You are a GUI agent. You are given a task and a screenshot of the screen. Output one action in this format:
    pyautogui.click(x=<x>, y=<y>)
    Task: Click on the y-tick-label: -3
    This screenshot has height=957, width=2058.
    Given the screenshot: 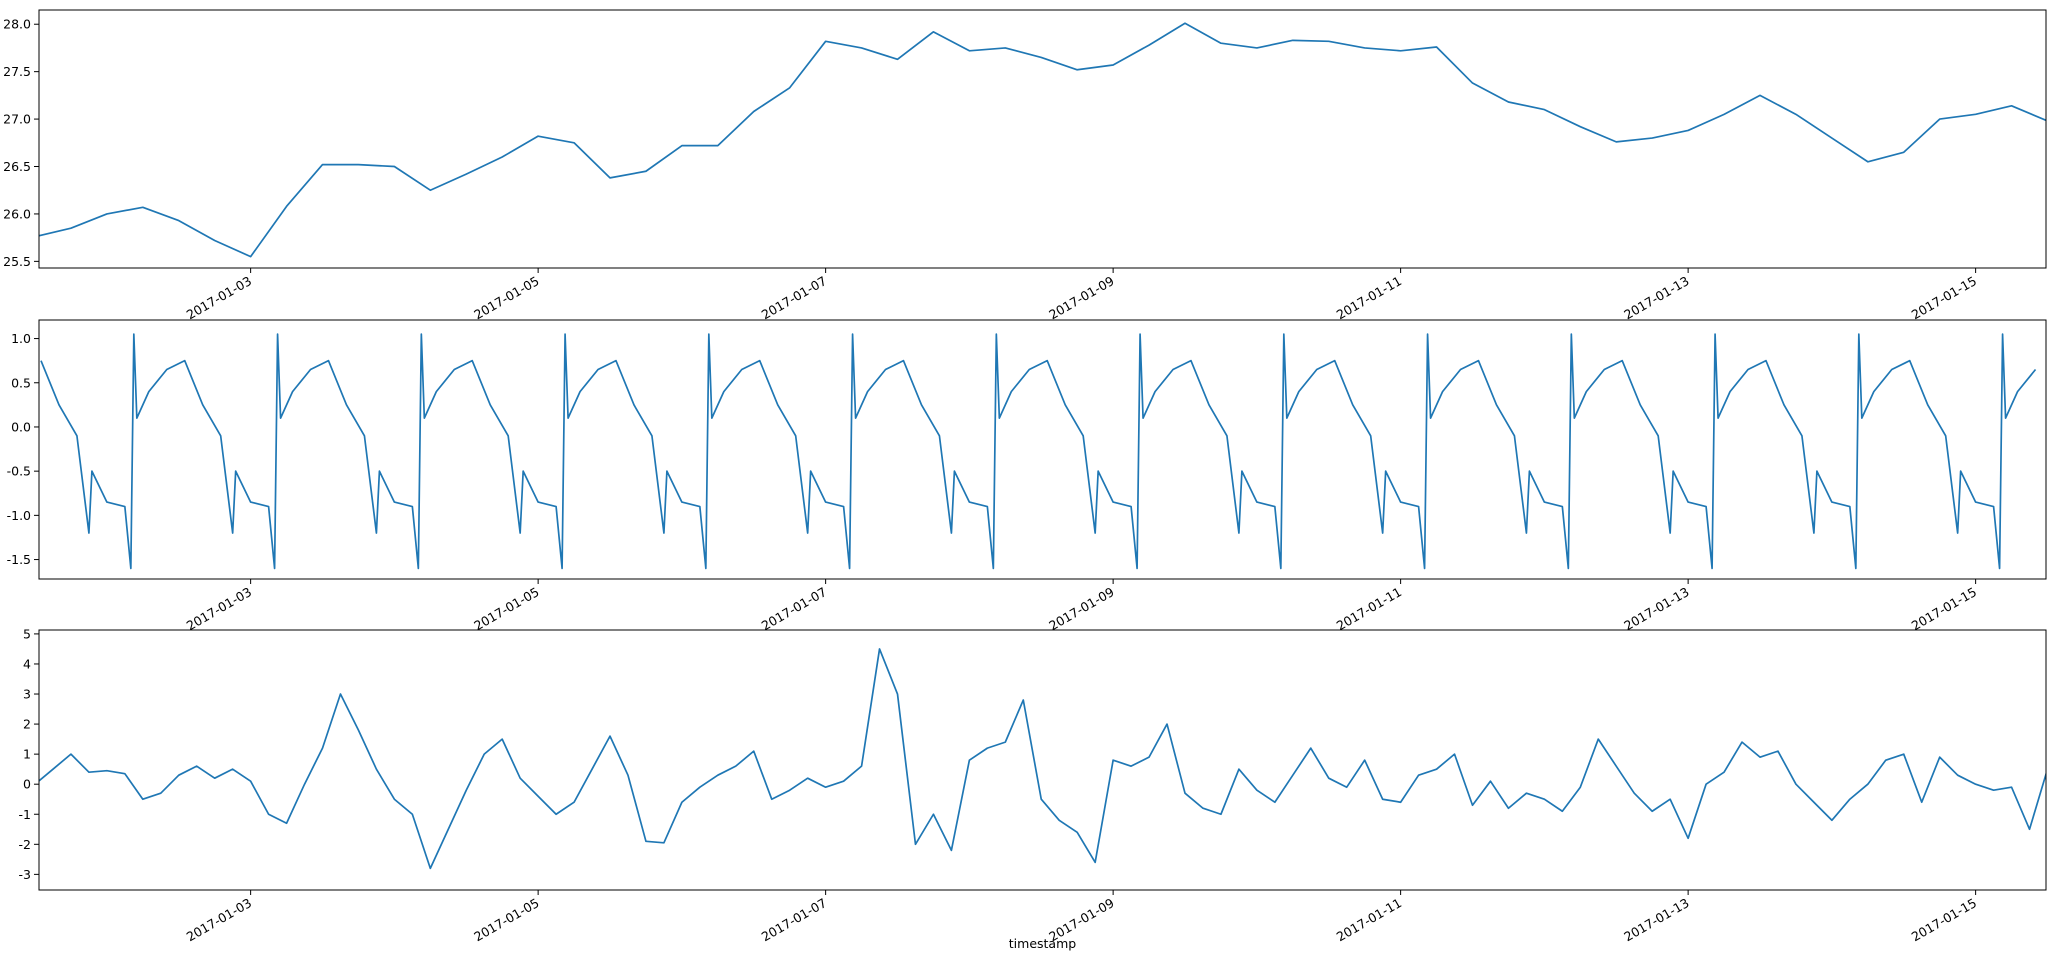 What is the action you would take?
    pyautogui.click(x=25, y=874)
    